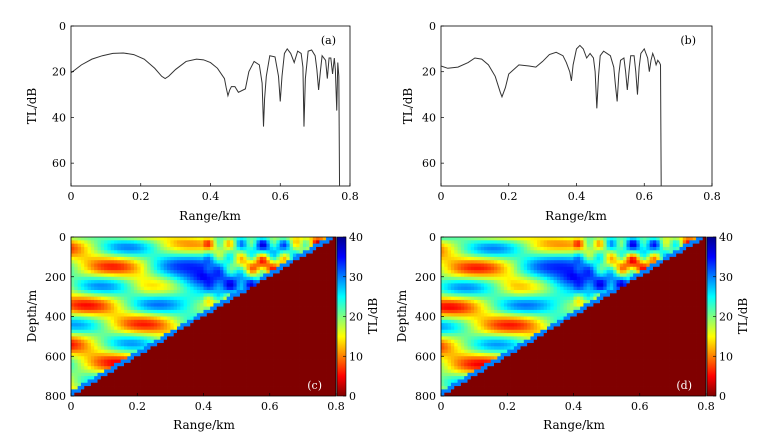 This screenshot has width=760, height=443. What do you see at coordinates (352, 396) in the screenshot?
I see `colorbar-tick-label: 0` at bounding box center [352, 396].